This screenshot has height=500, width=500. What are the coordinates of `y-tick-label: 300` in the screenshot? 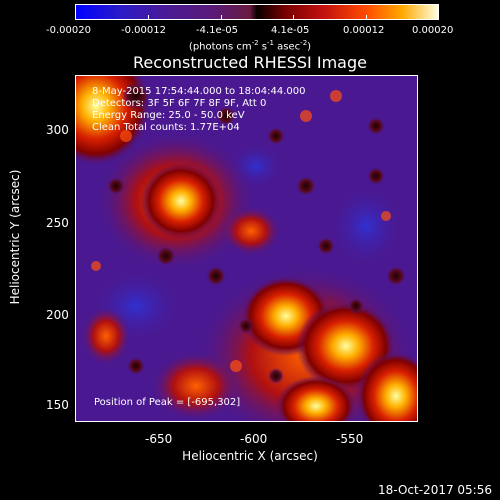 It's located at (57, 130).